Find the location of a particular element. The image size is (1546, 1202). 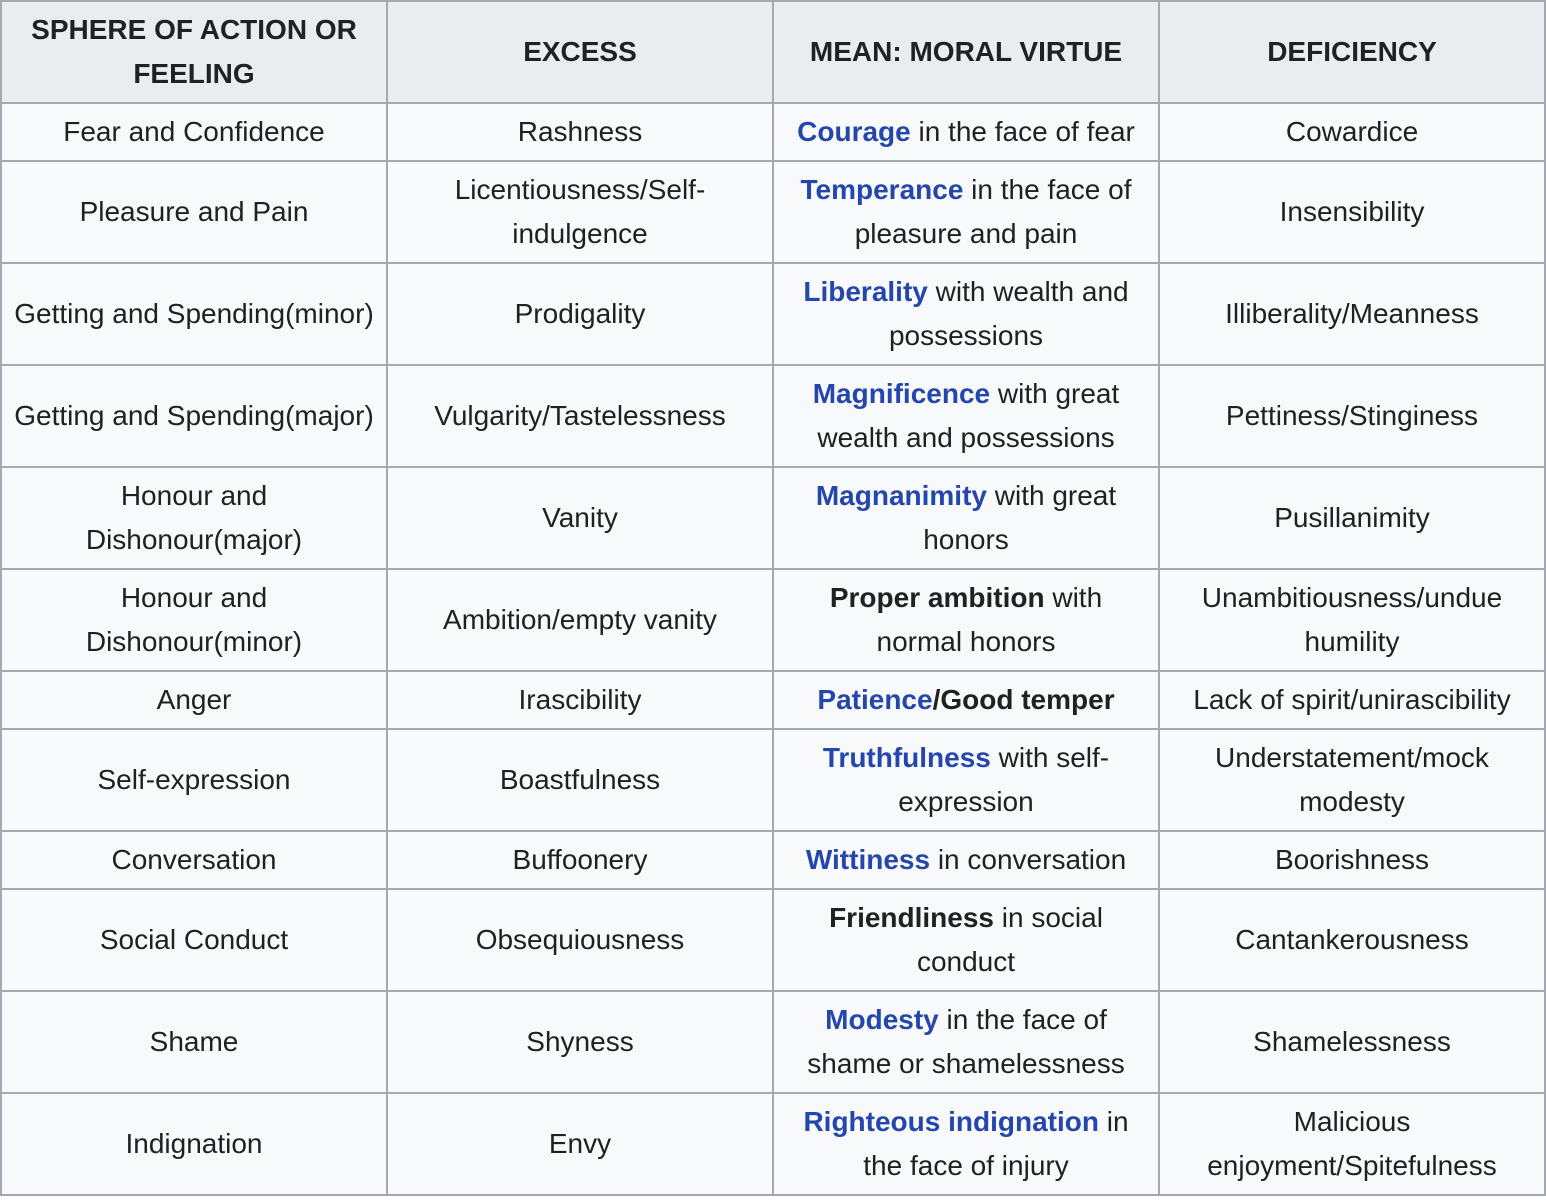

mean-cell: Truthfulness with self-expression is located at coordinates (966, 780).